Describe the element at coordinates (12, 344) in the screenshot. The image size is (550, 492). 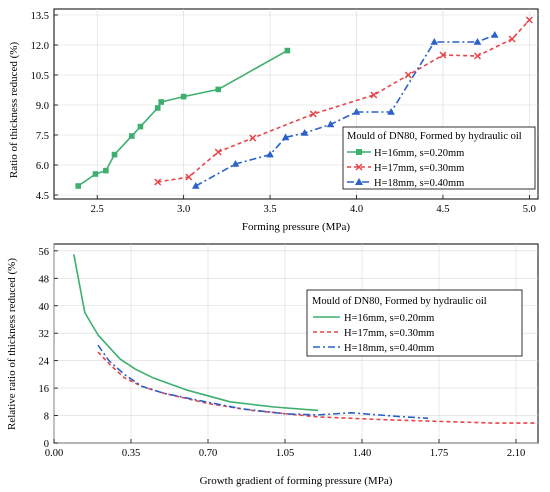
I see `y-axis-label: Relative ratio of thickness reduced (%)` at that location.